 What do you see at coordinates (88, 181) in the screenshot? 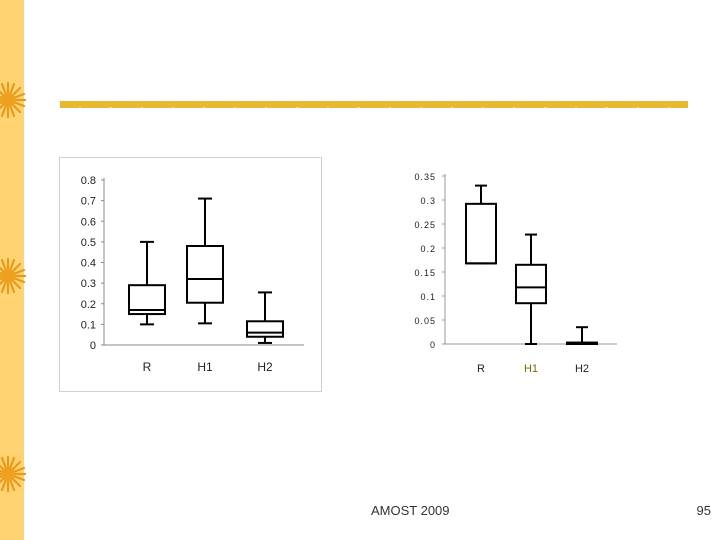
I see `y-tick-label: 0.8` at bounding box center [88, 181].